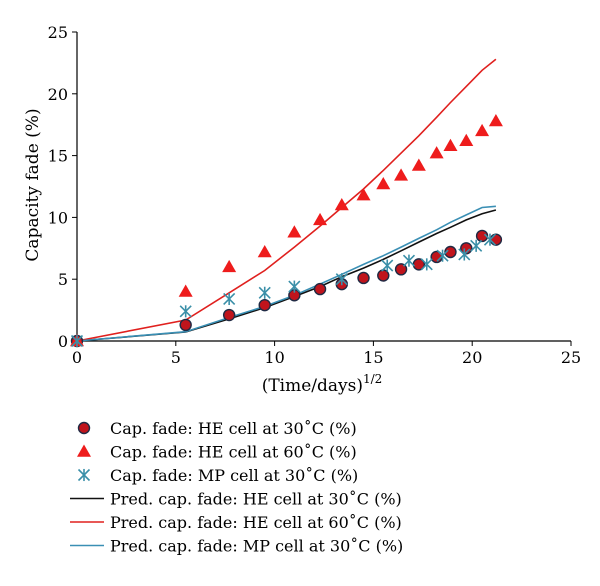  I want to click on y-tick-label: 10, so click(58, 217).